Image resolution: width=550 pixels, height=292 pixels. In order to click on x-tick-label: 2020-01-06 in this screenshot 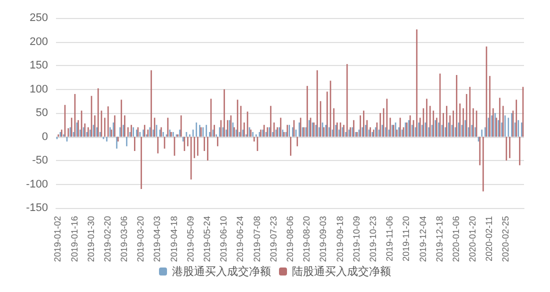, I will do `click(455, 239)`.